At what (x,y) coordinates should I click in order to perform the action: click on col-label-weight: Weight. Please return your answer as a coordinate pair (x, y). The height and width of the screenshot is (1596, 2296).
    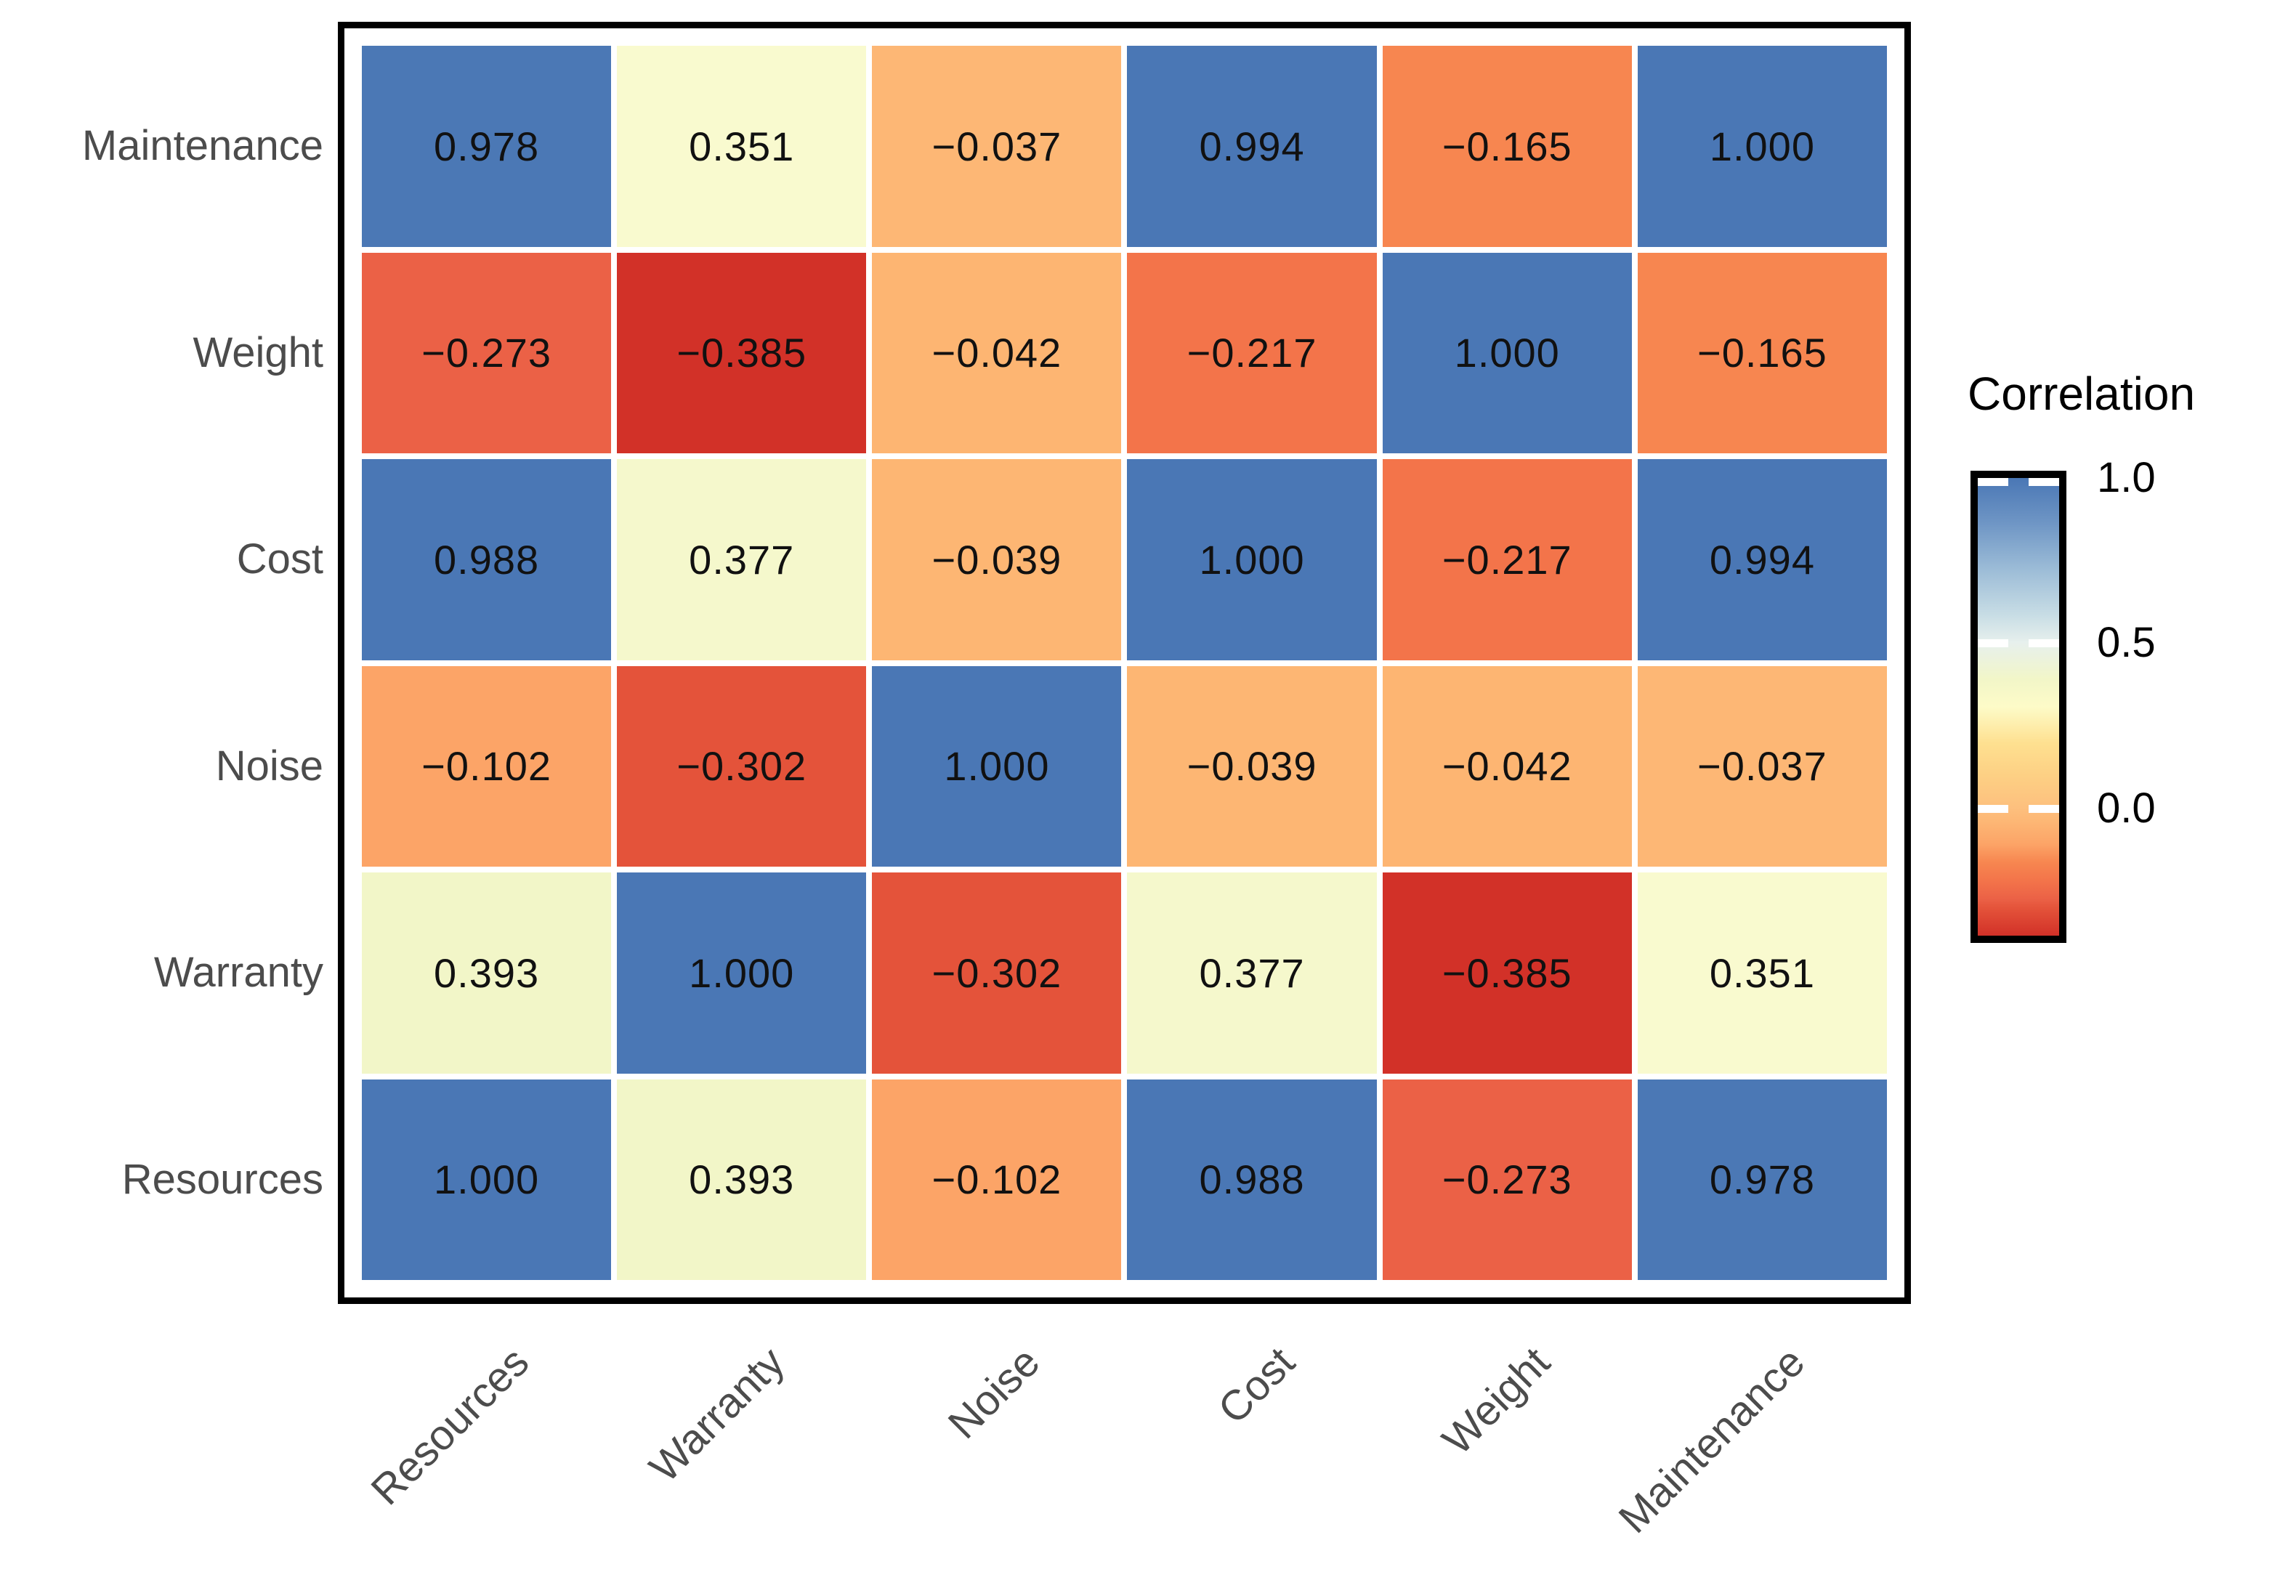
    Looking at the image, I should click on (1496, 1401).